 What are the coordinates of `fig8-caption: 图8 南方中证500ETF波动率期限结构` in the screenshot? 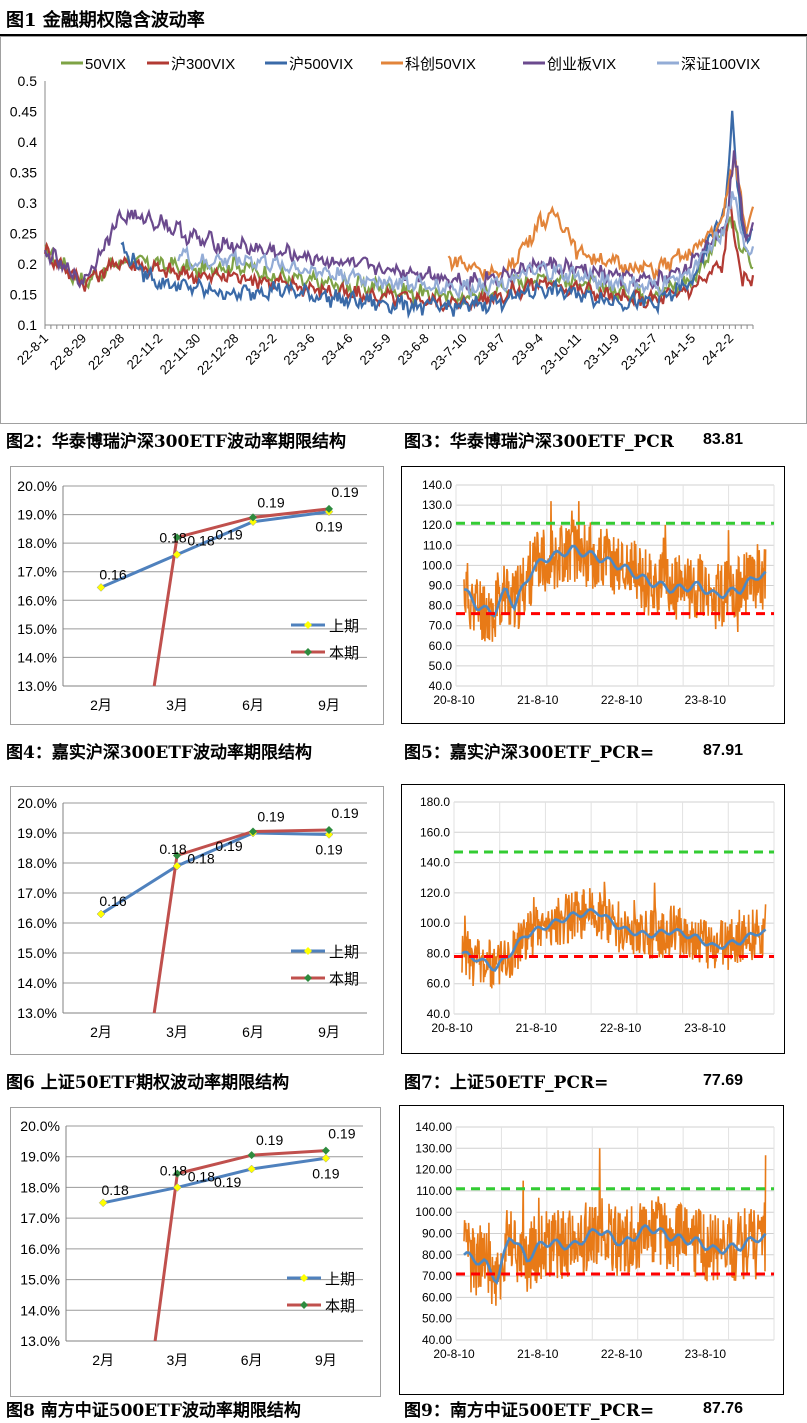 It's located at (153, 1411).